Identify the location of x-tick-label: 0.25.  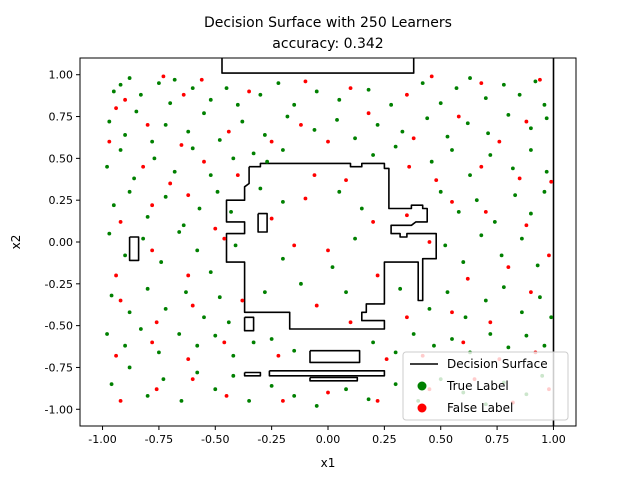
(384, 439).